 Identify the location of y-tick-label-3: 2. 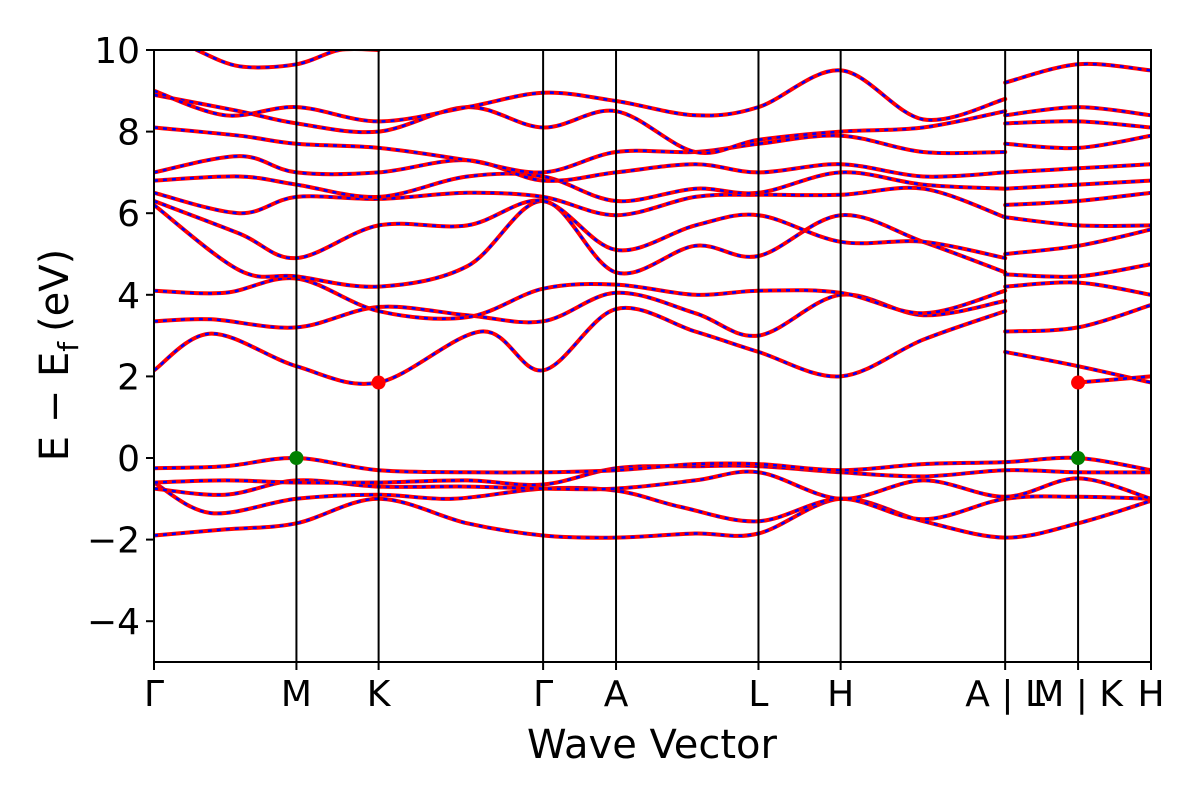
(128, 377).